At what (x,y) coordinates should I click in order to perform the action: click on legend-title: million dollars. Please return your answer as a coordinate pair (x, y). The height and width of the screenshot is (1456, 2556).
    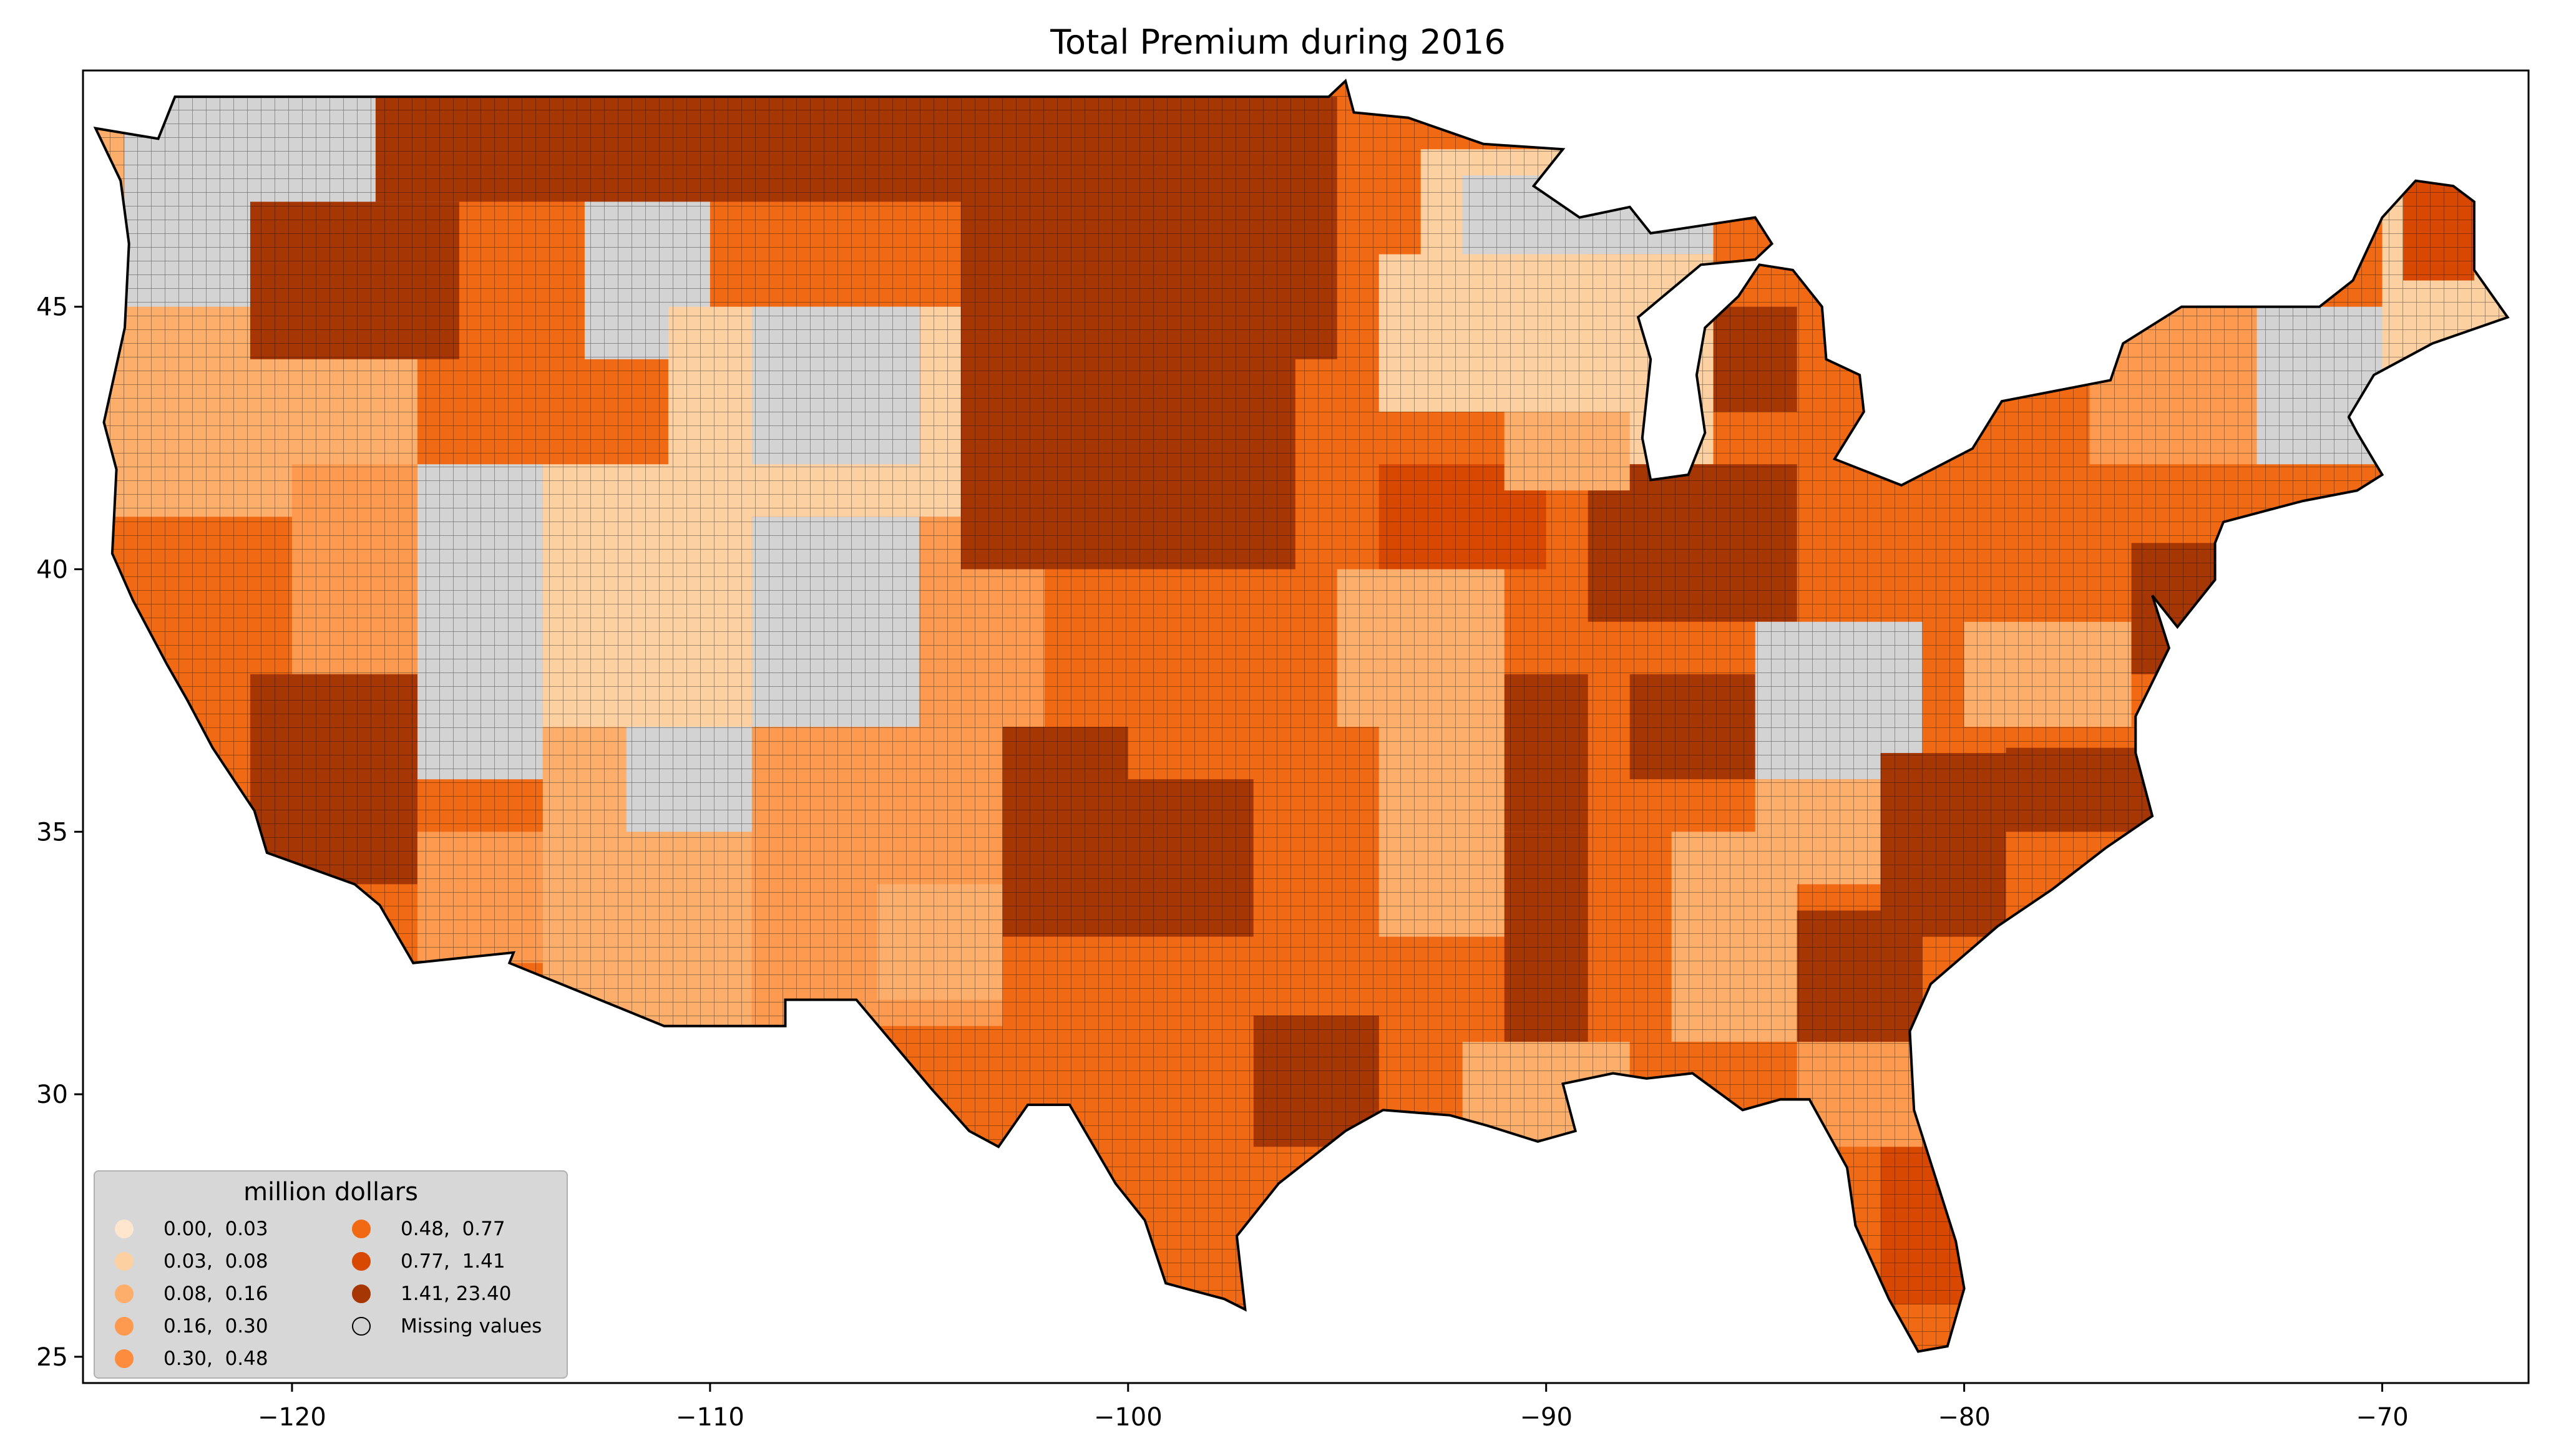
    Looking at the image, I should click on (330, 1192).